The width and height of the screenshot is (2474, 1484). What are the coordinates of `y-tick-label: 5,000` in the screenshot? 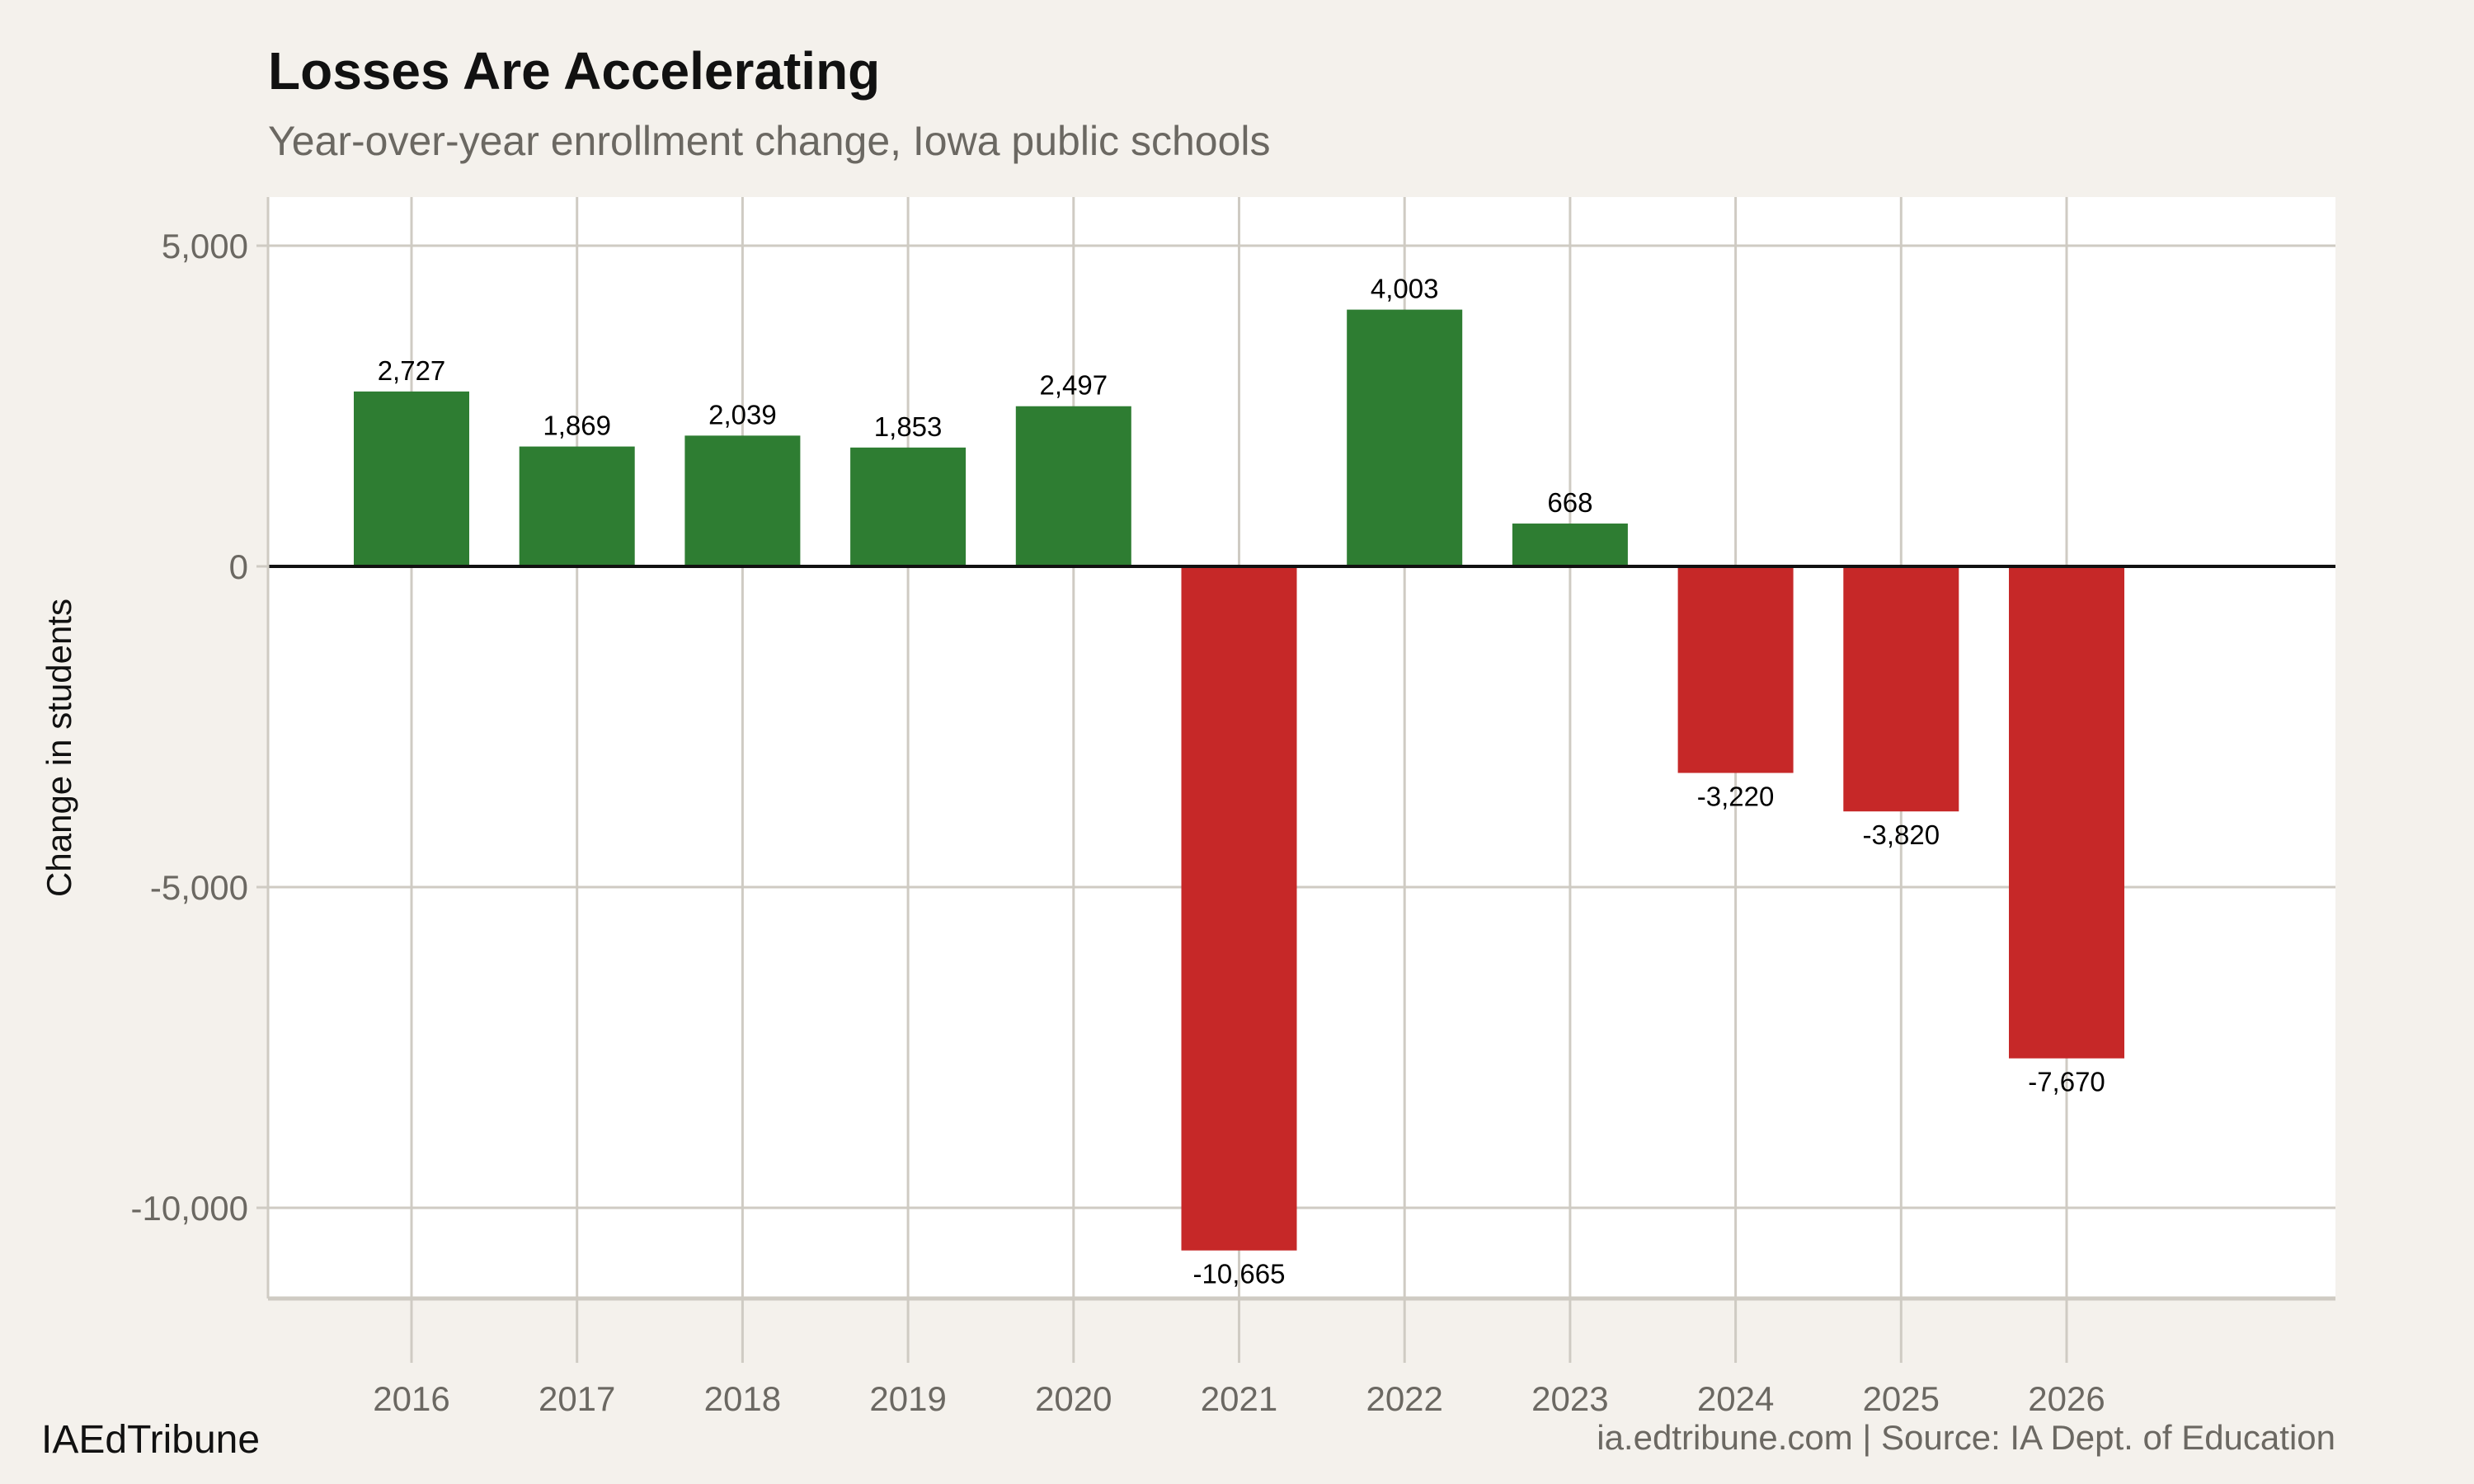 It's located at (205, 246).